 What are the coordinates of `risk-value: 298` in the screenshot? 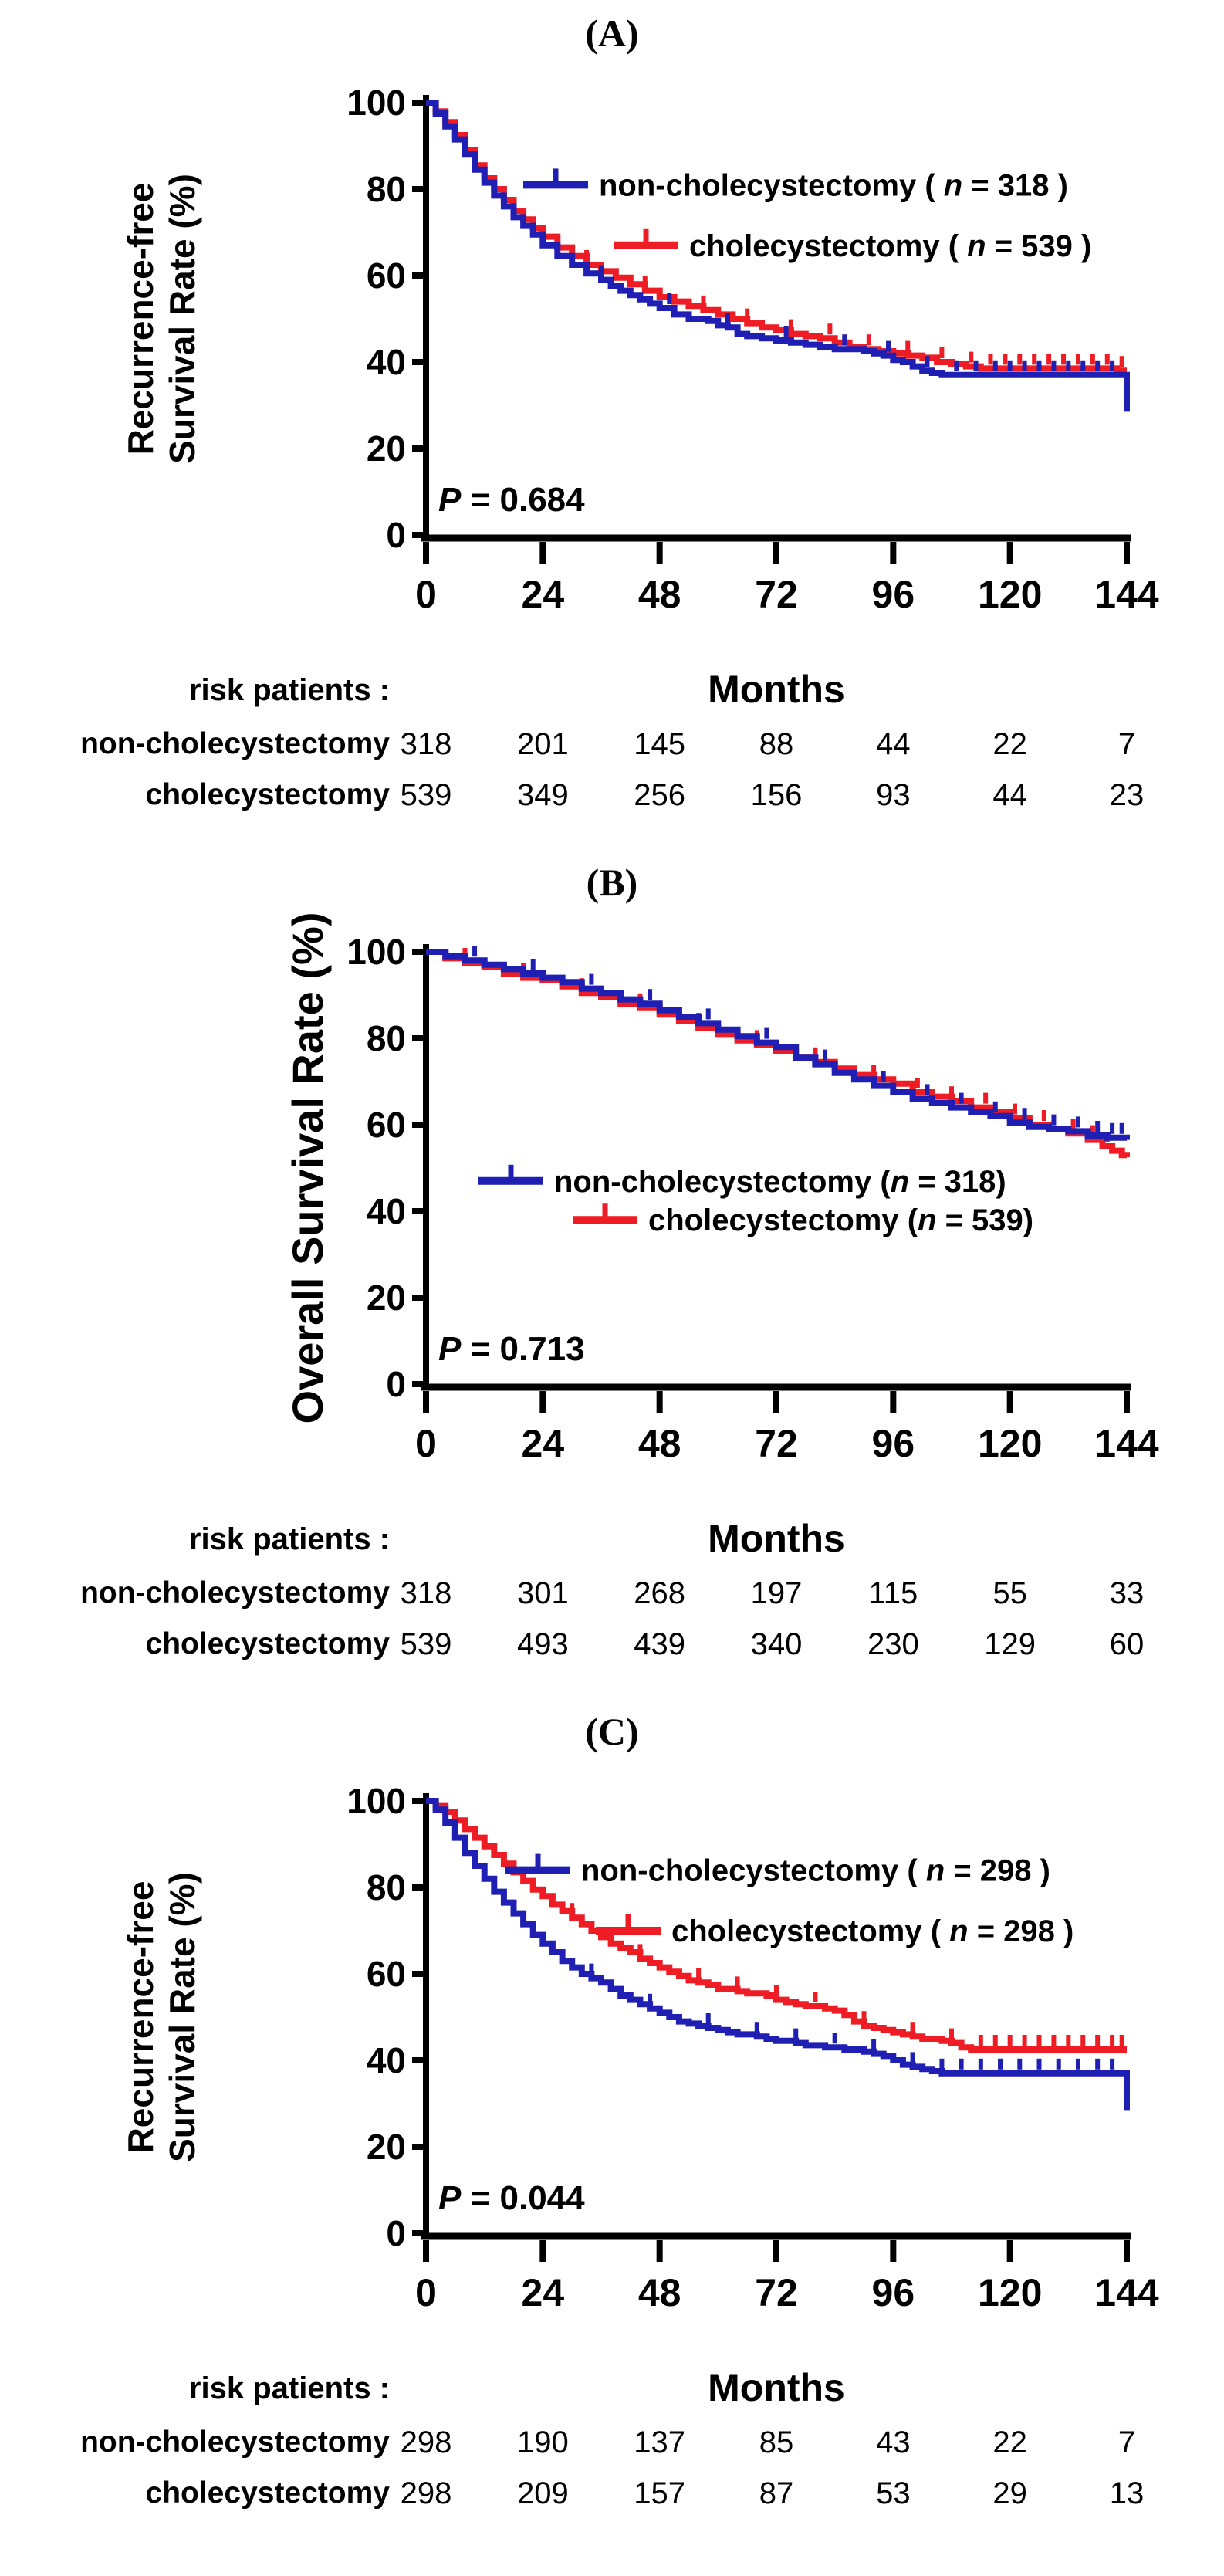 It's located at (426, 2442).